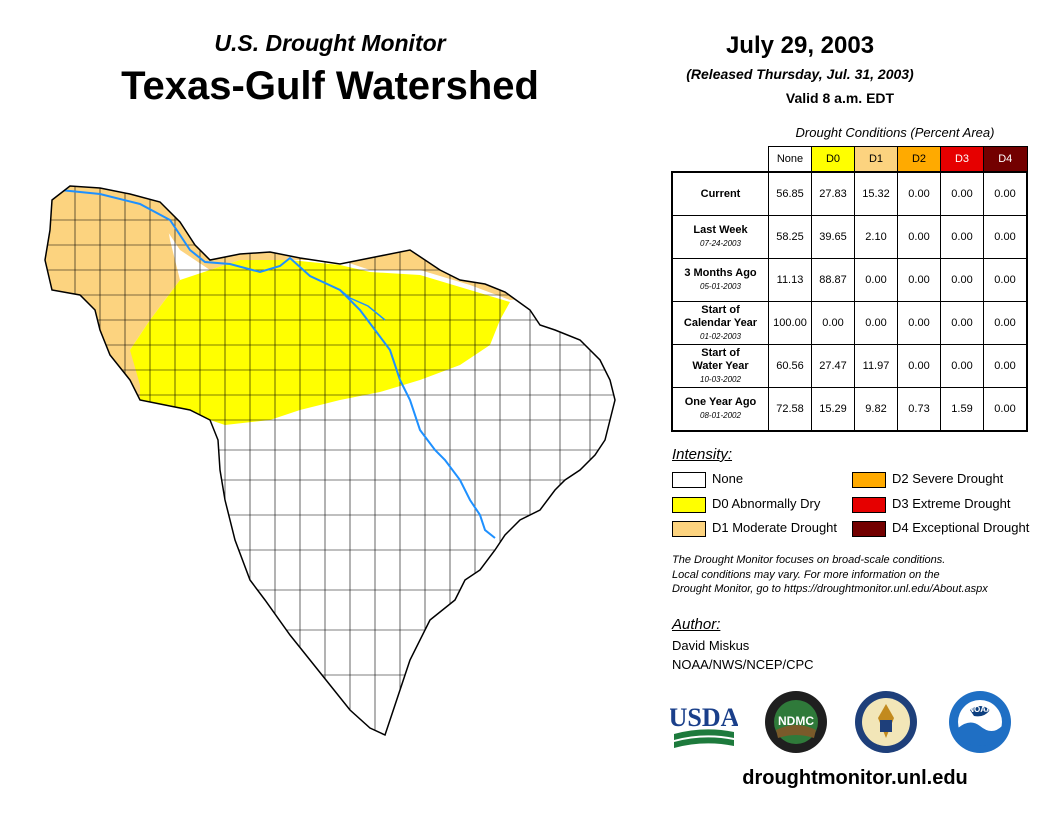 This screenshot has height=816, width=1056. What do you see at coordinates (962, 409) in the screenshot?
I see `table-cell: 1.59` at bounding box center [962, 409].